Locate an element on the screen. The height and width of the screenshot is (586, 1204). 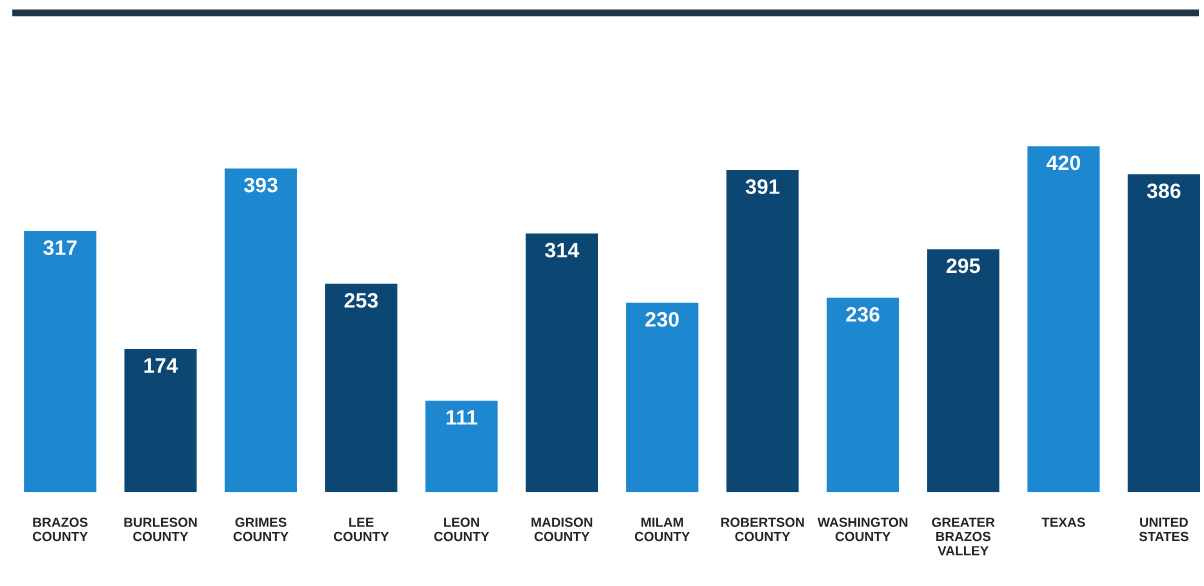
x-tick-label: TEXAS is located at coordinates (1063, 522).